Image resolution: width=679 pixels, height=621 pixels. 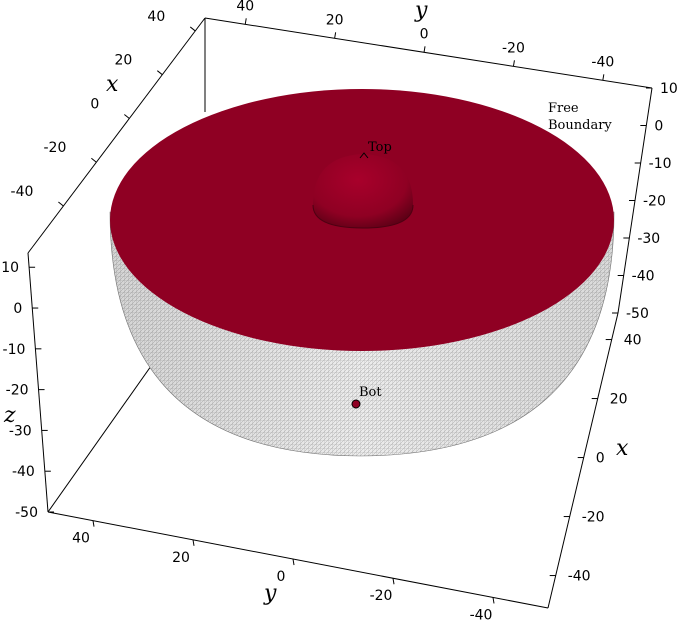 I want to click on top-y-axis-line, so click(x=428, y=53).